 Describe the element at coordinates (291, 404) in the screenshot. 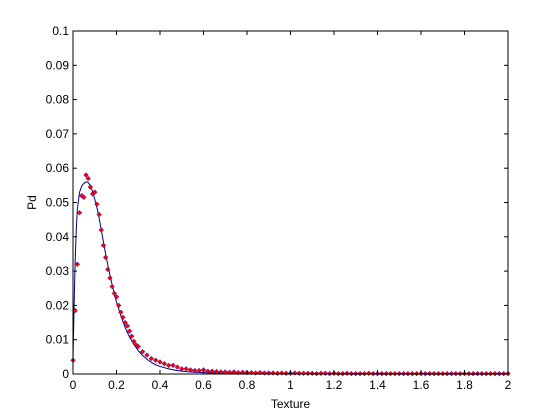

I see `x-axis-label: Texture` at that location.